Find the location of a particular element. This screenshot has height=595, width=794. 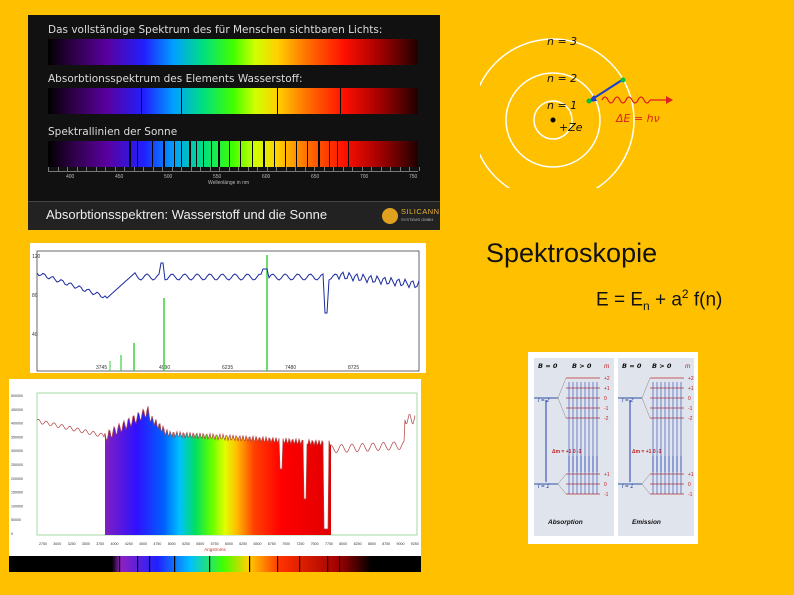

chart1-ytick: 40 is located at coordinates (35, 335).